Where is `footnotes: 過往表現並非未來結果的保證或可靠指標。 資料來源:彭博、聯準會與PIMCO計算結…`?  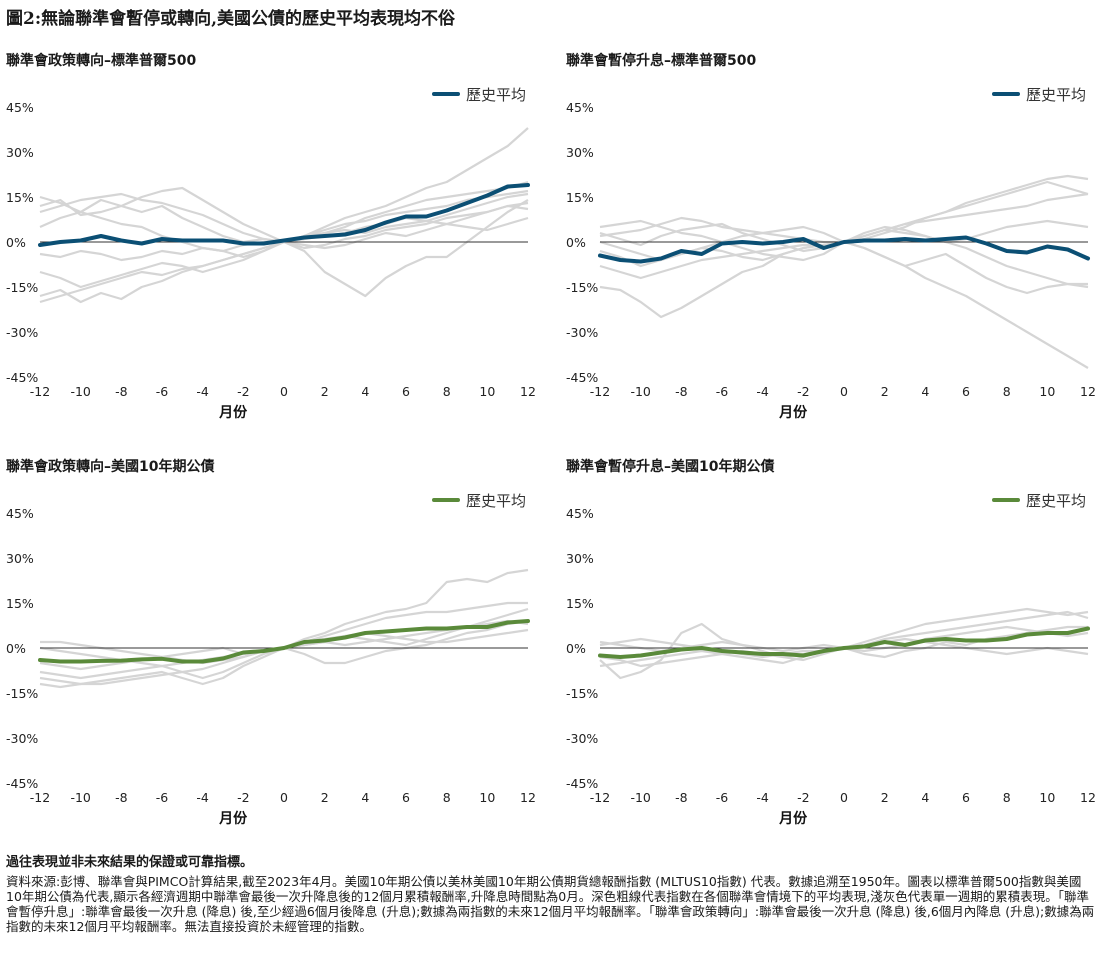 footnotes: 過往表現並非未來結果的保證或可靠指標。 資料來源:彭博、聯準會與PIMCO計算結… is located at coordinates (551, 894).